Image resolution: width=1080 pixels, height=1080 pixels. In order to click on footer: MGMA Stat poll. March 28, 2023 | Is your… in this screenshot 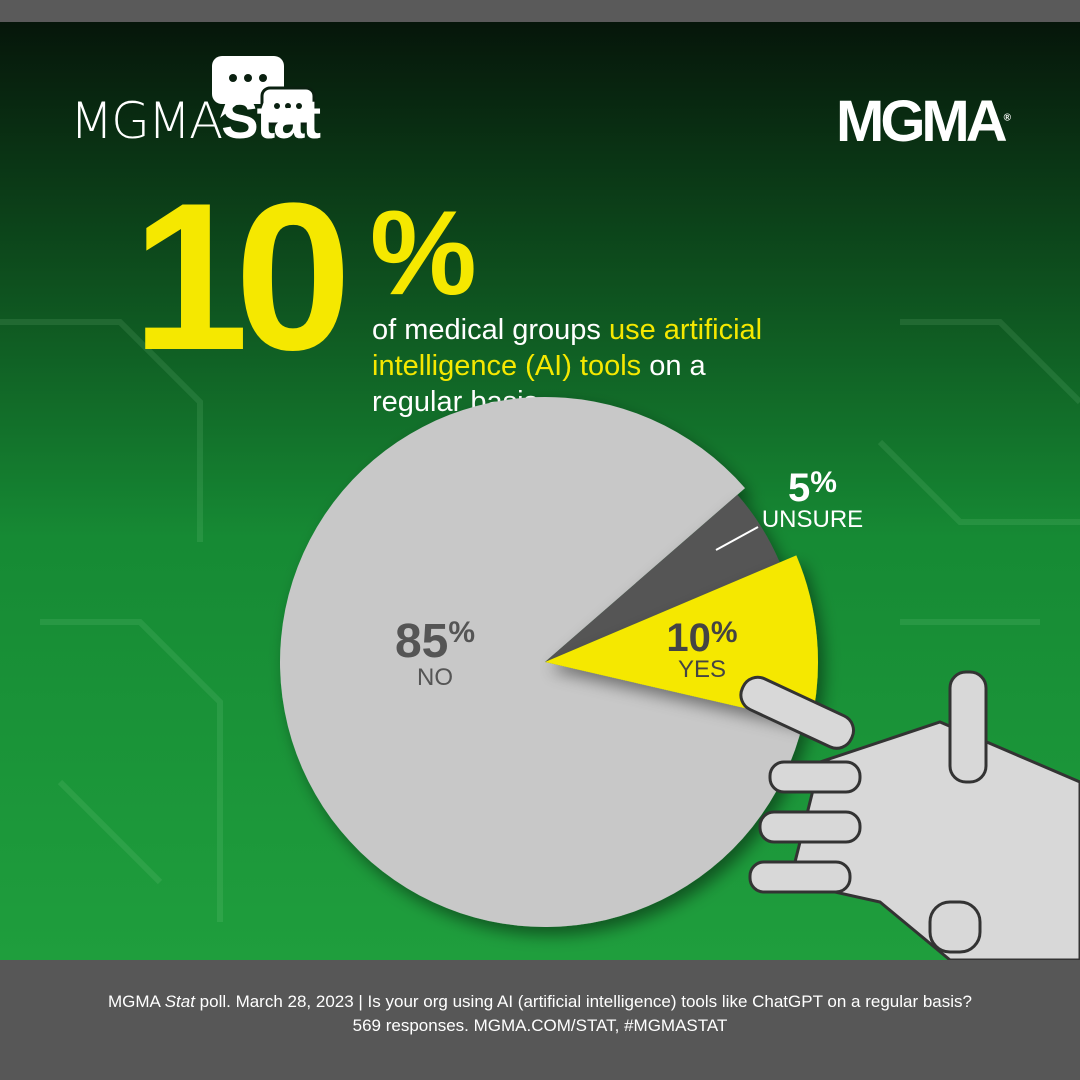, I will do `click(540, 1020)`.